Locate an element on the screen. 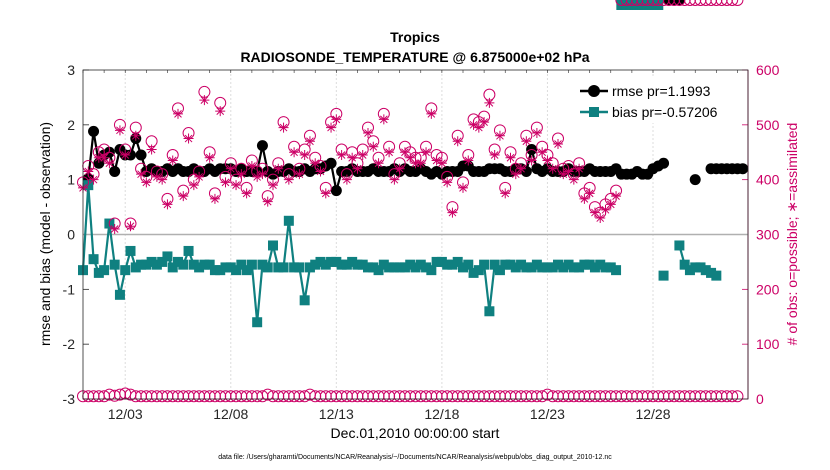  x-axis-label: Dec.01,2010 00:00:00 start is located at coordinates (415, 433).